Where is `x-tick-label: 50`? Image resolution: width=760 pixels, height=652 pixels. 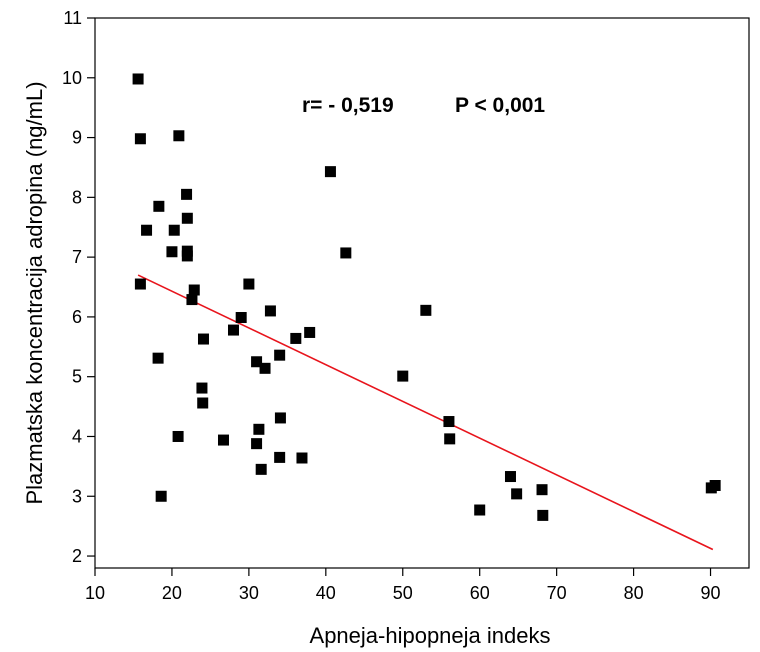
x-tick-label: 50 is located at coordinates (403, 593).